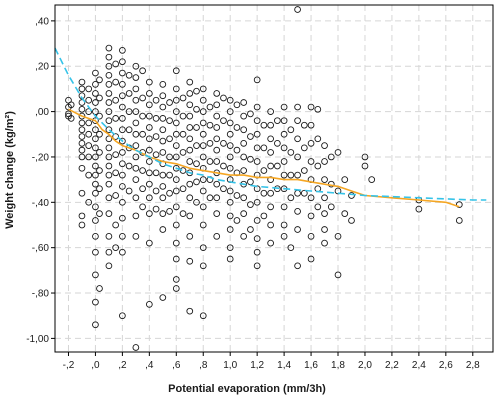  What do you see at coordinates (42, 112) in the screenshot?
I see `y-tick-label: ,00` at bounding box center [42, 112].